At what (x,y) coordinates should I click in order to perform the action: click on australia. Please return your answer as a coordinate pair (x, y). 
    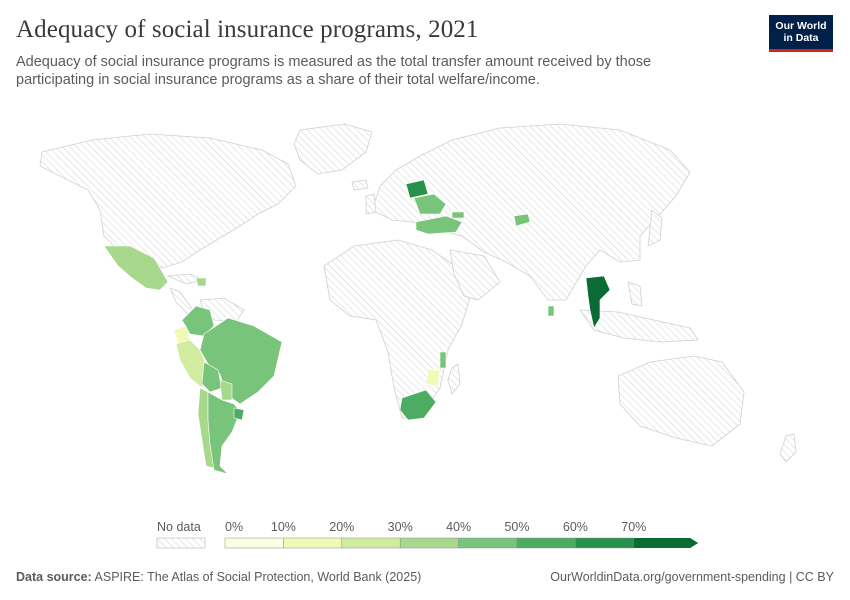
    Looking at the image, I should click on (681, 401).